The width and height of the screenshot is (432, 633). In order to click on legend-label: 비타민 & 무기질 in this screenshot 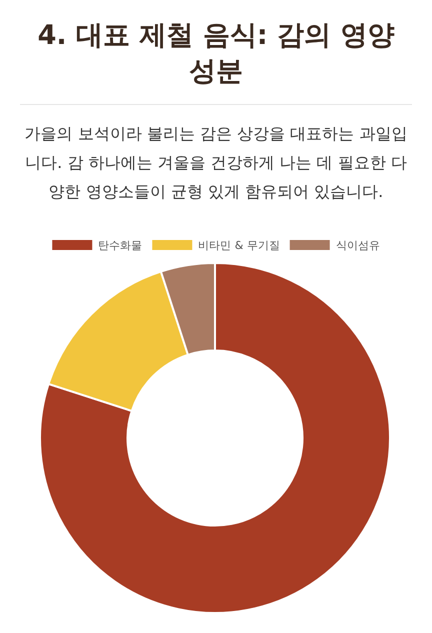, I will do `click(239, 245)`.